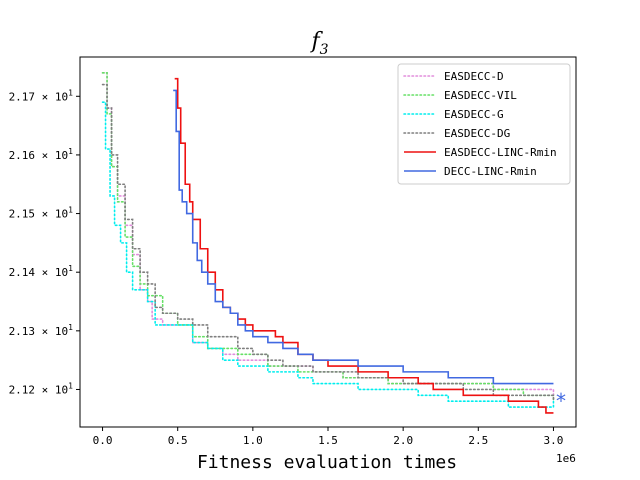 Image resolution: width=640 pixels, height=480 pixels. Describe the element at coordinates (500, 152) in the screenshot. I see `legend-label: EASDECC-LINC-Rmin` at that location.